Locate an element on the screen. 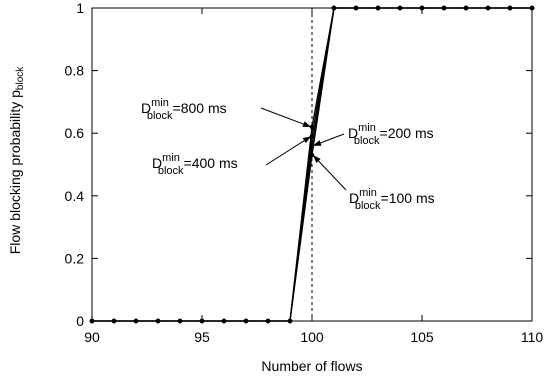  y-axis-label: Flow blocking probability pblock is located at coordinates (16, 160).